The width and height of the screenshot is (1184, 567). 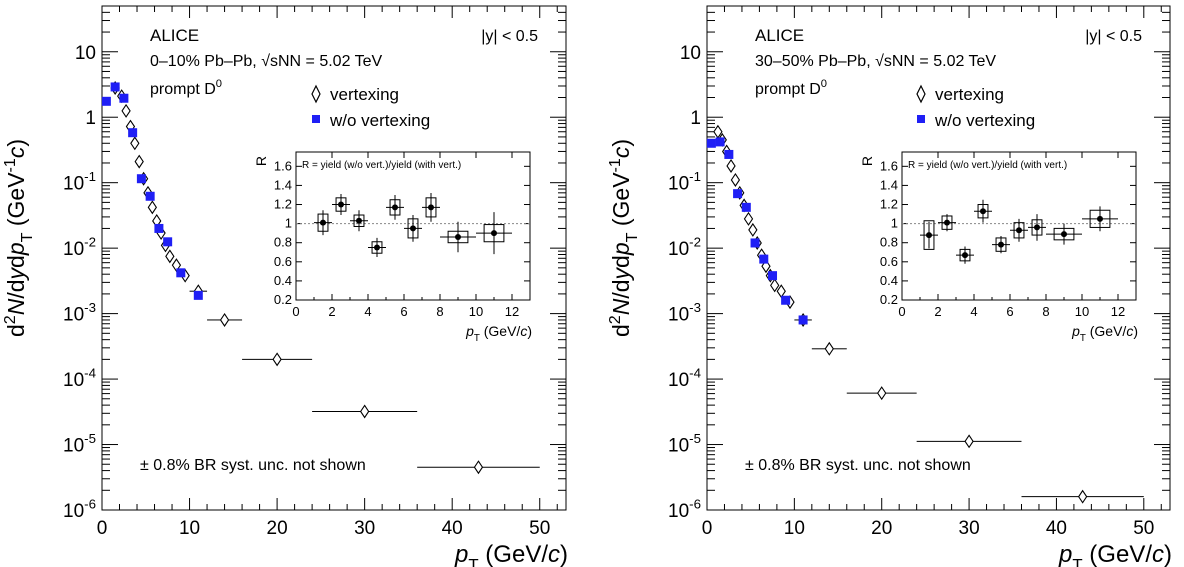 I want to click on y-tick-label: 10⁻⁶, so click(x=79, y=509).